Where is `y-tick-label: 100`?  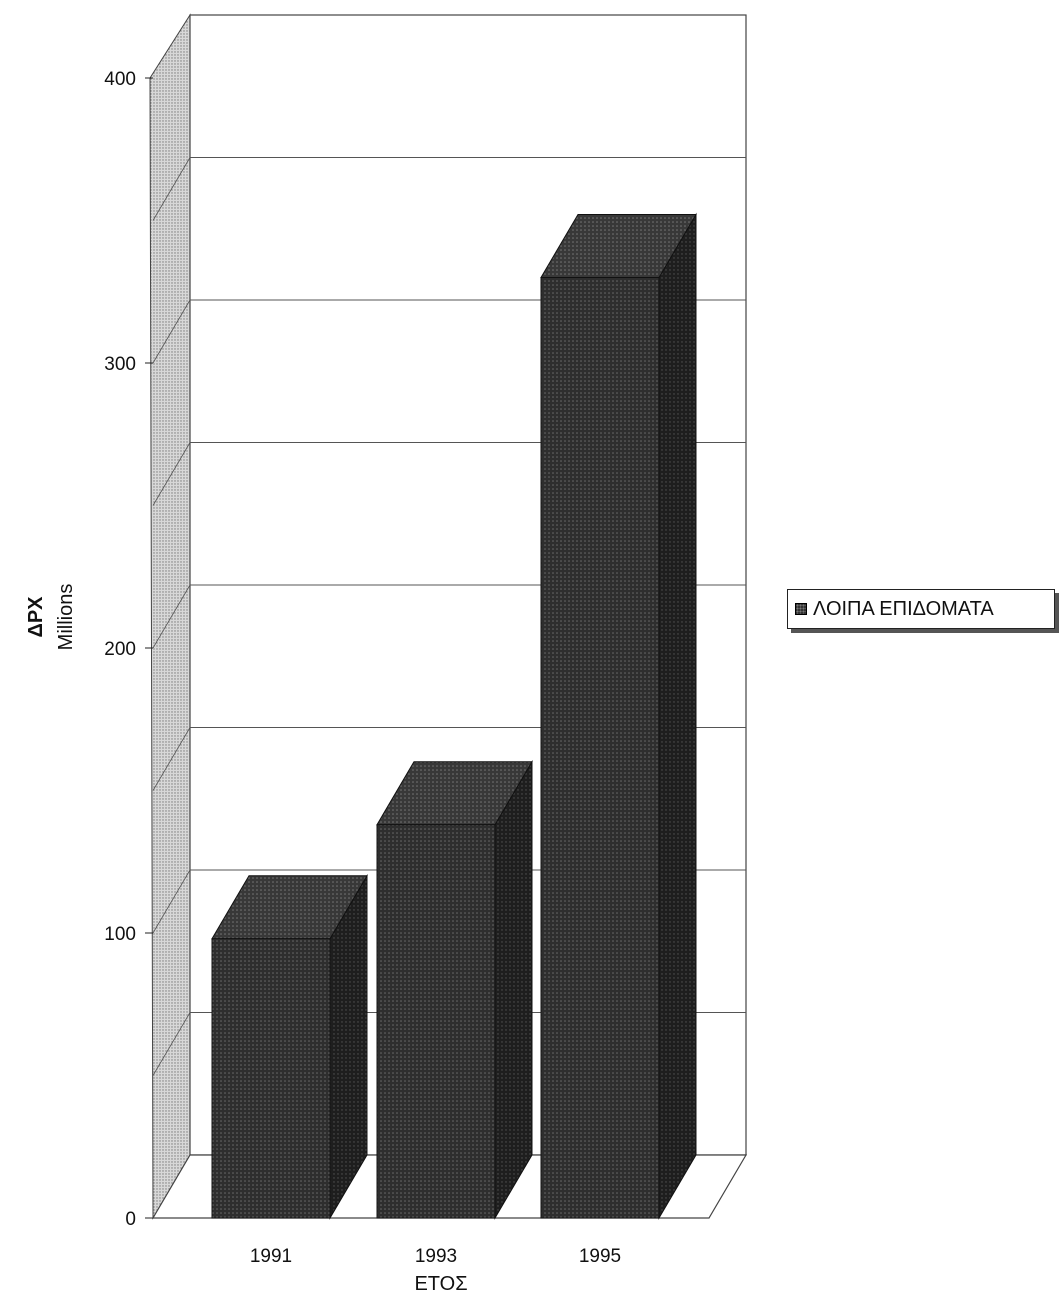
y-tick-label: 100 is located at coordinates (120, 934).